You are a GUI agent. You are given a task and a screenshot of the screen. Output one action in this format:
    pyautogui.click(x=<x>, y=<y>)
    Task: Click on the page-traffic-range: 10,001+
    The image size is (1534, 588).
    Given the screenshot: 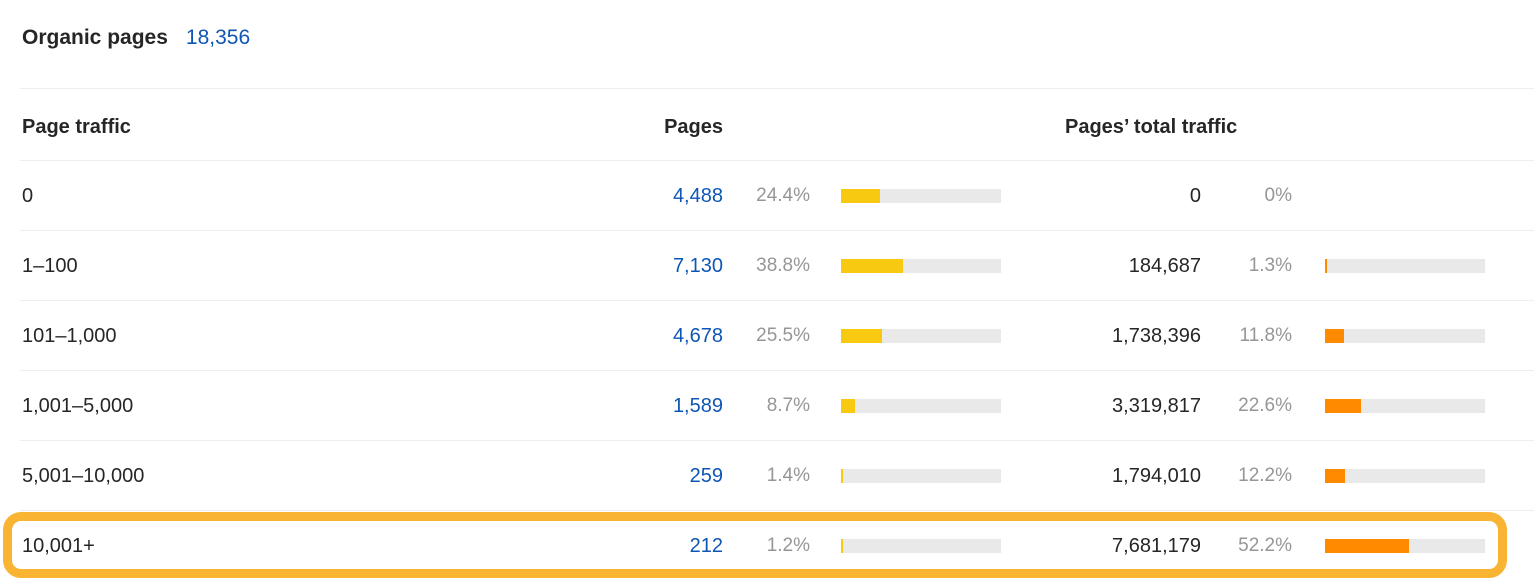 What is the action you would take?
    pyautogui.click(x=58, y=546)
    